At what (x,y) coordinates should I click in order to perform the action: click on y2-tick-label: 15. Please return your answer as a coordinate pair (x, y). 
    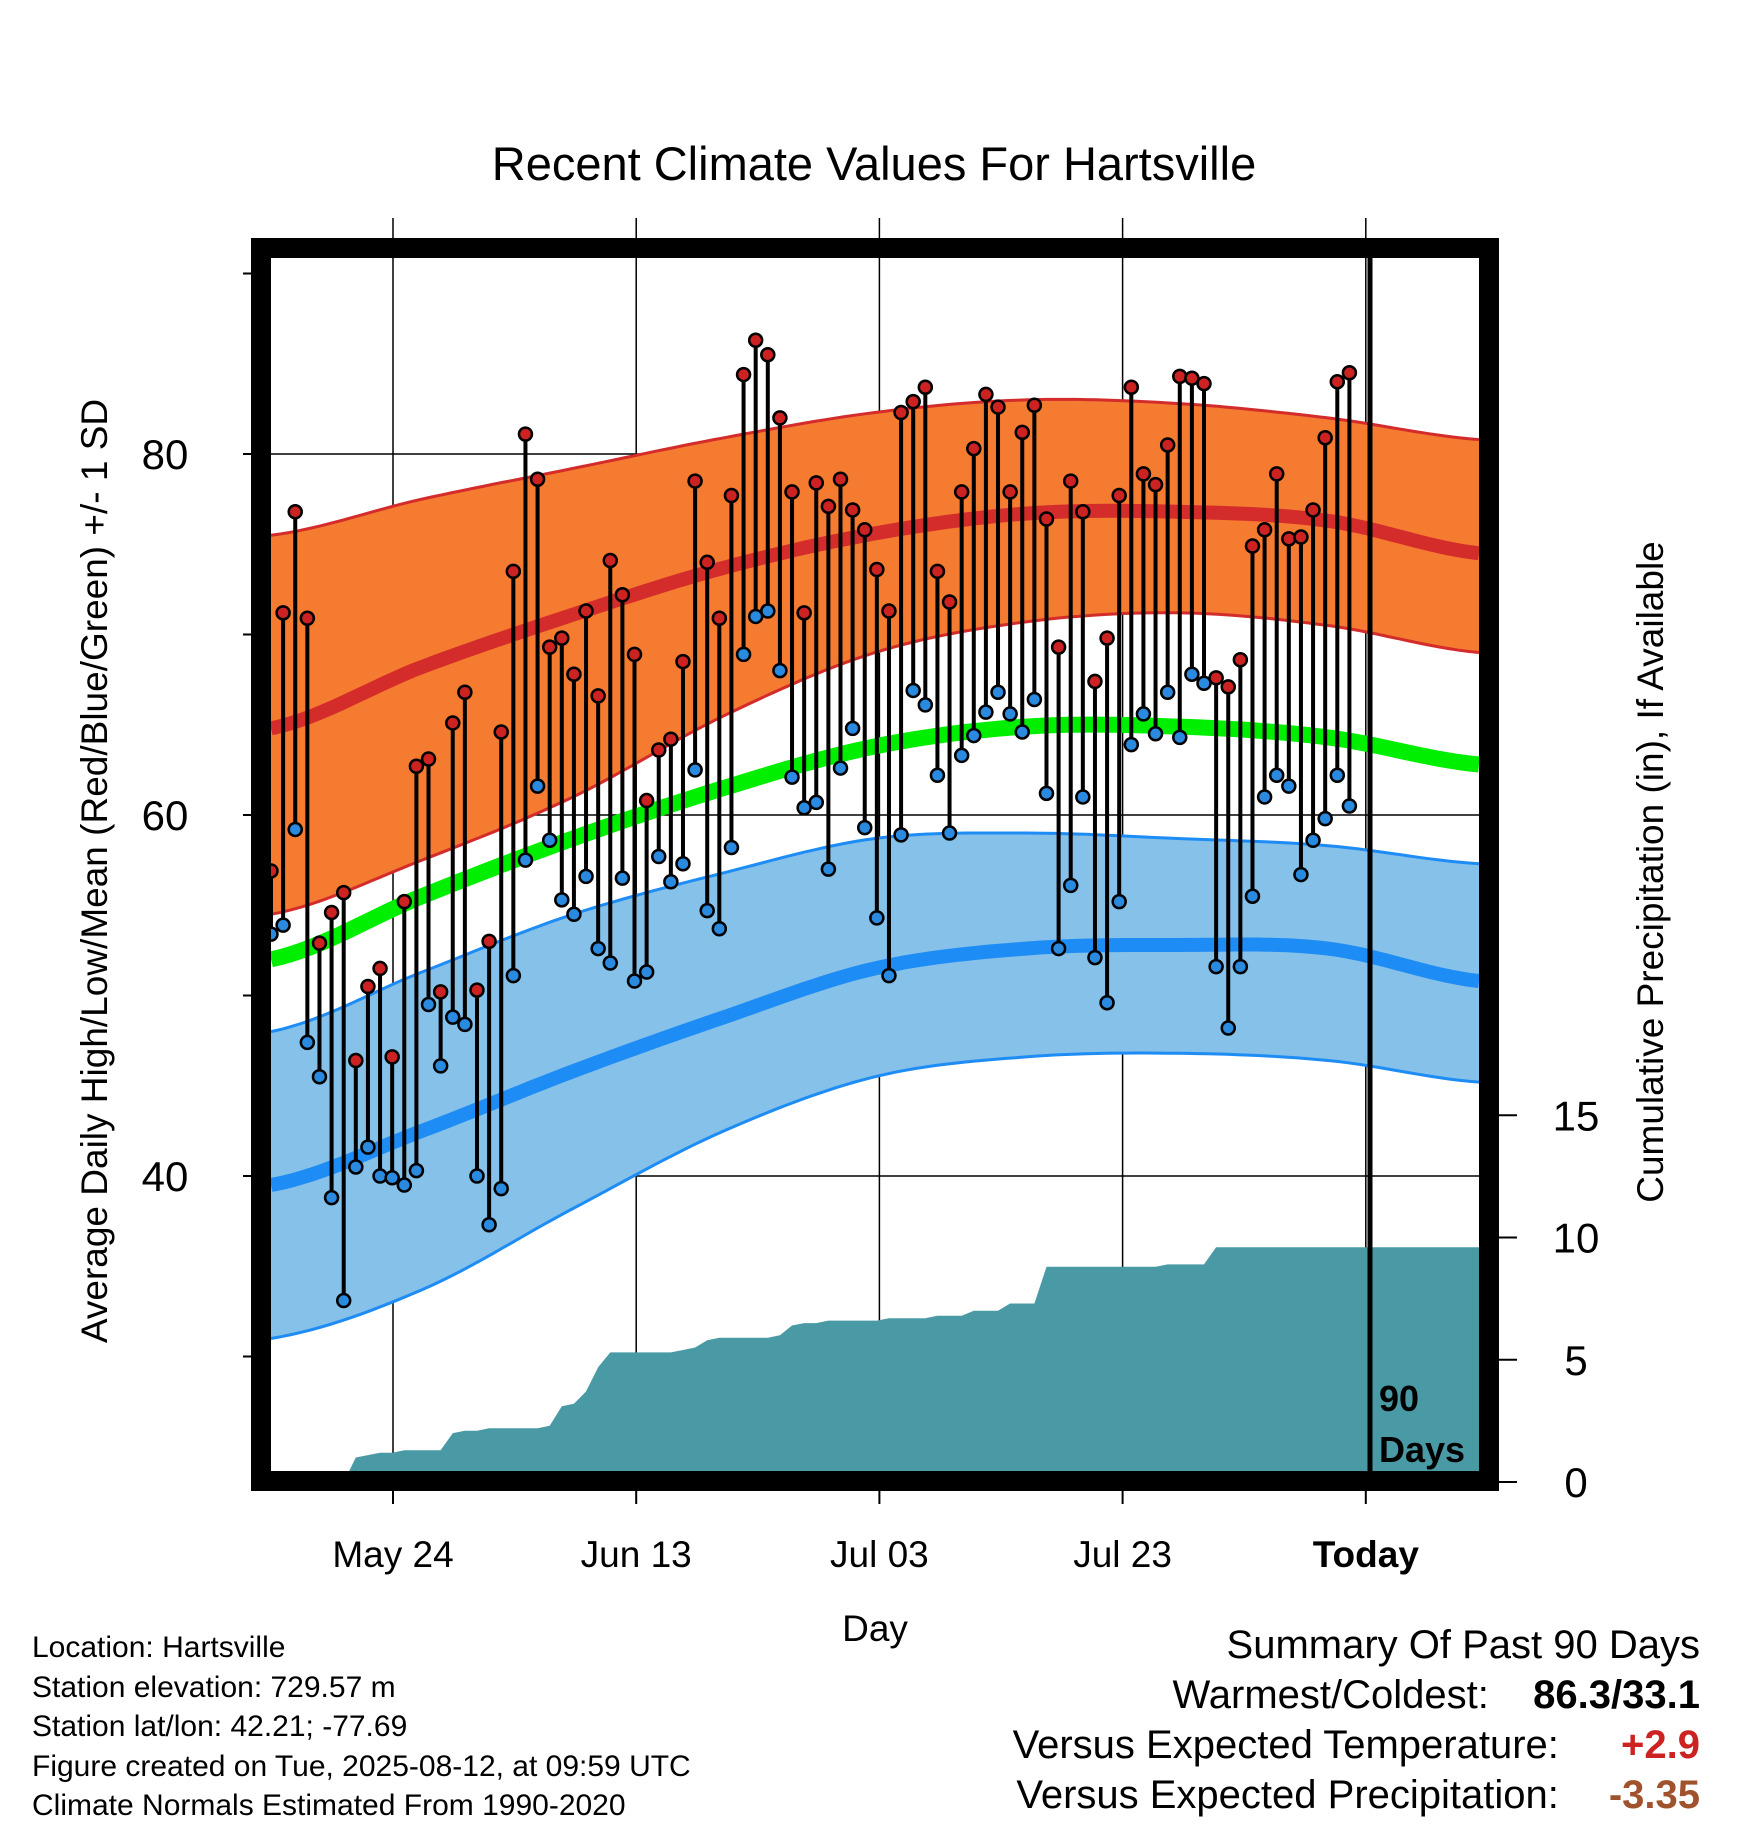
    Looking at the image, I should click on (1576, 1115).